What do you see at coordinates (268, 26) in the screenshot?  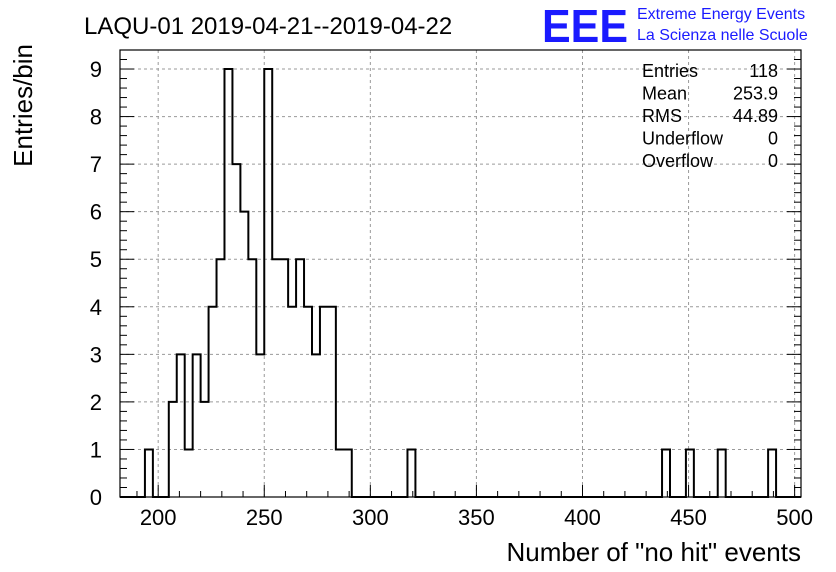 I see `chart-title: LAQU-01 2019-04-21--2019-04-22` at bounding box center [268, 26].